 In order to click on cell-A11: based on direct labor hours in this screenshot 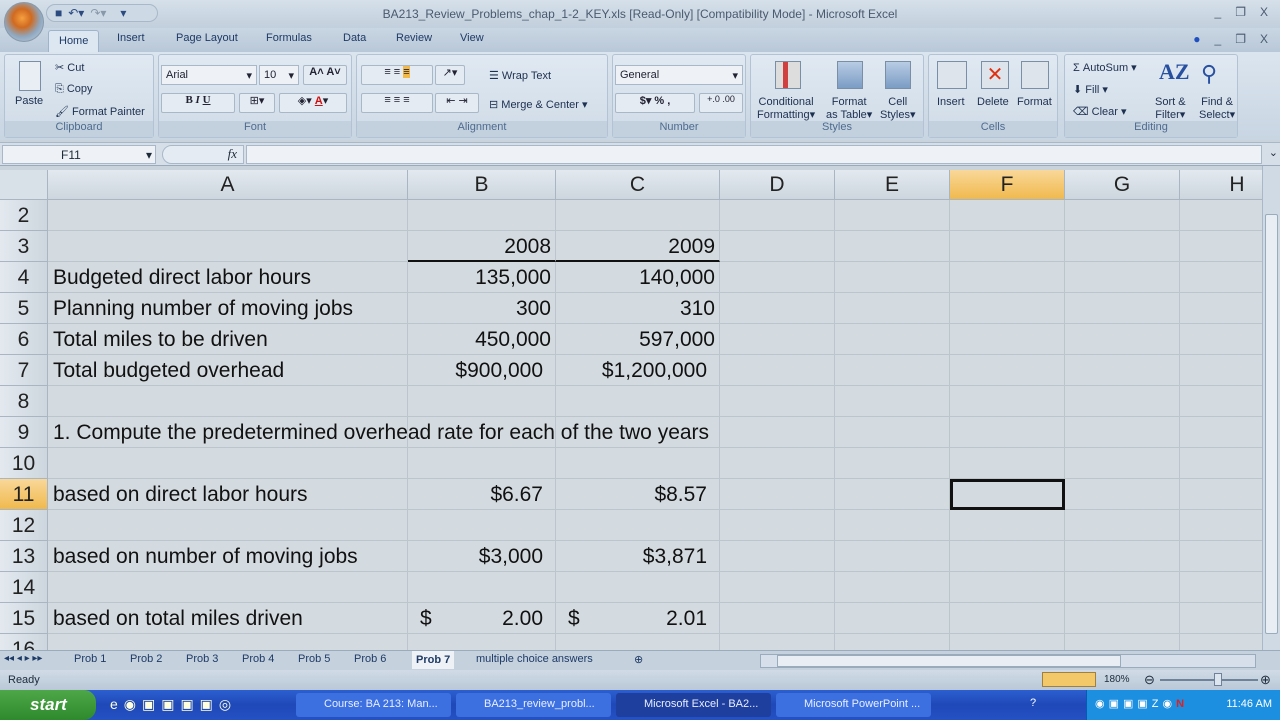, I will do `click(228, 494)`.